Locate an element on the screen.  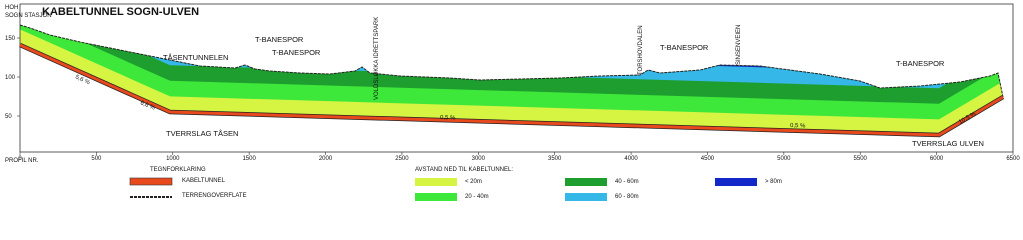
y-tick-label: 150 is located at coordinates (10, 39).